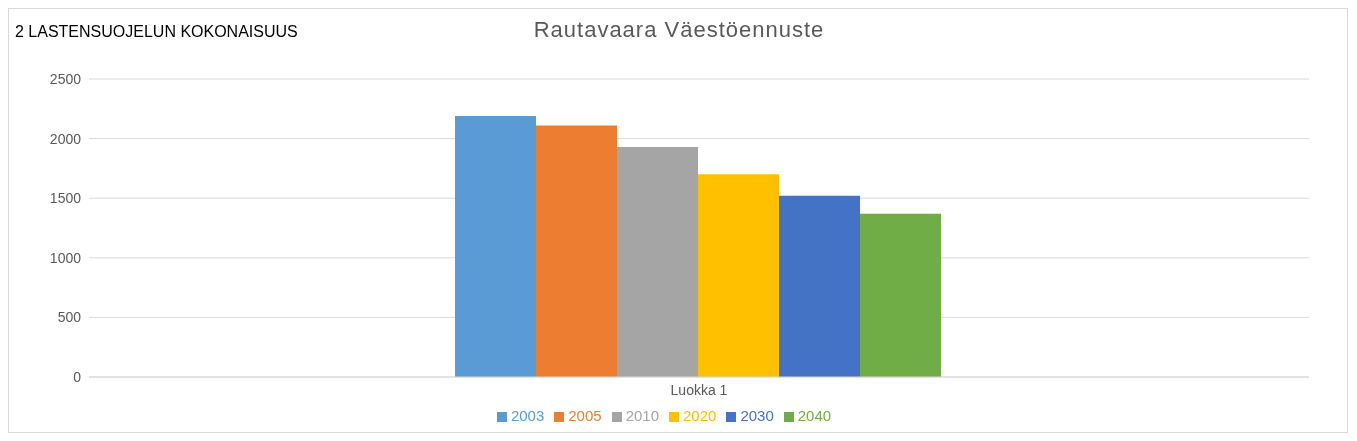 Image resolution: width=1357 pixels, height=441 pixels. What do you see at coordinates (679, 29) in the screenshot?
I see `chart-title: Rautavaara Väestöennuste` at bounding box center [679, 29].